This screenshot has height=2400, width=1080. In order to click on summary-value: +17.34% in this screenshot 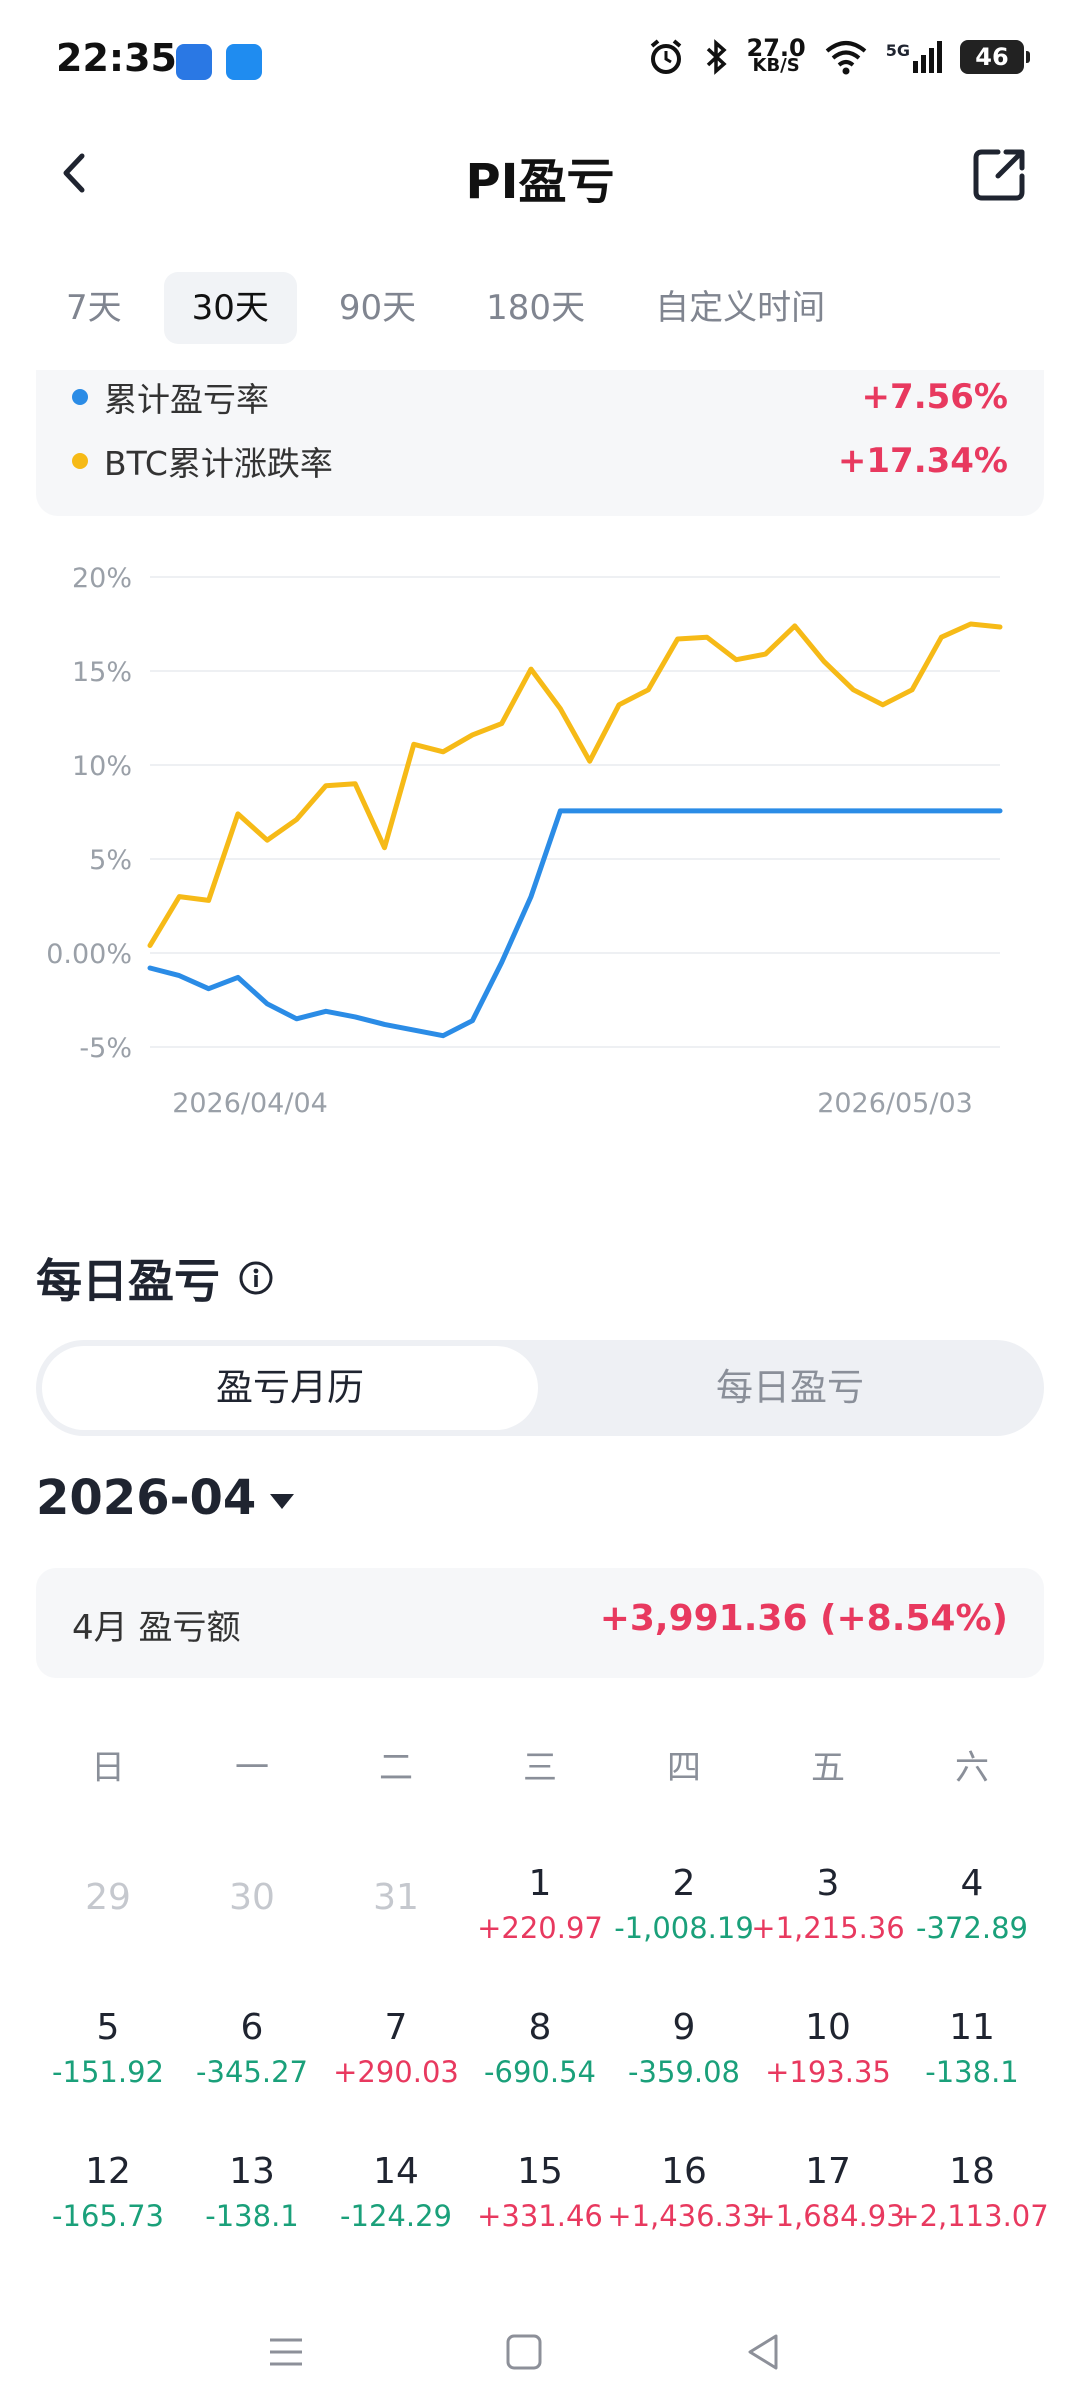, I will do `click(922, 461)`.